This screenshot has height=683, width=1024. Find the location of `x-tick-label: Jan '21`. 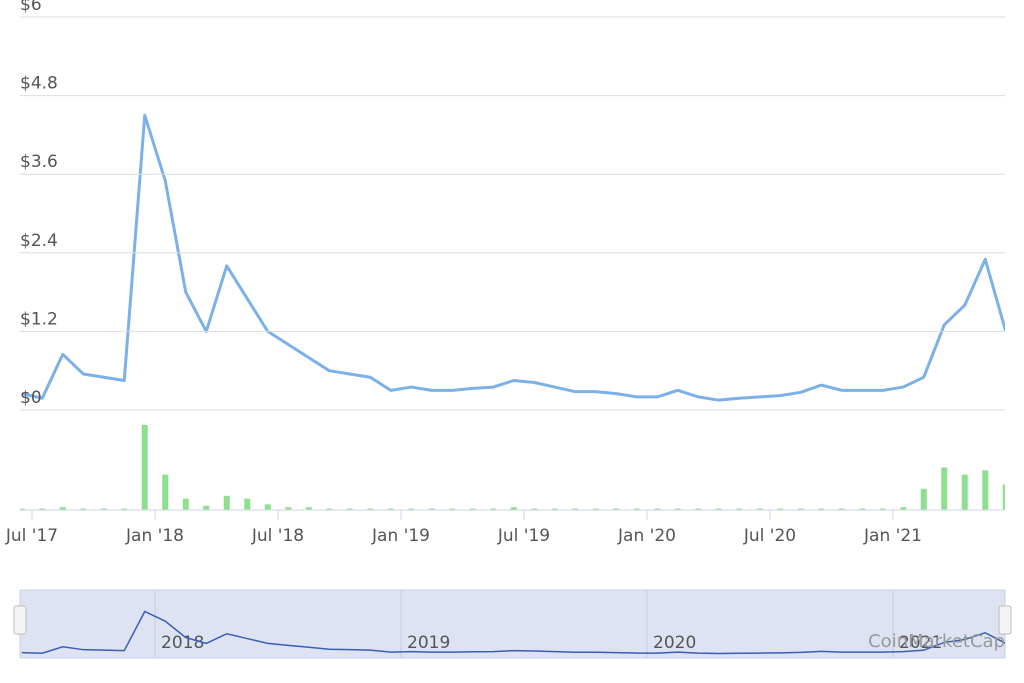

x-tick-label: Jan '21 is located at coordinates (892, 536).